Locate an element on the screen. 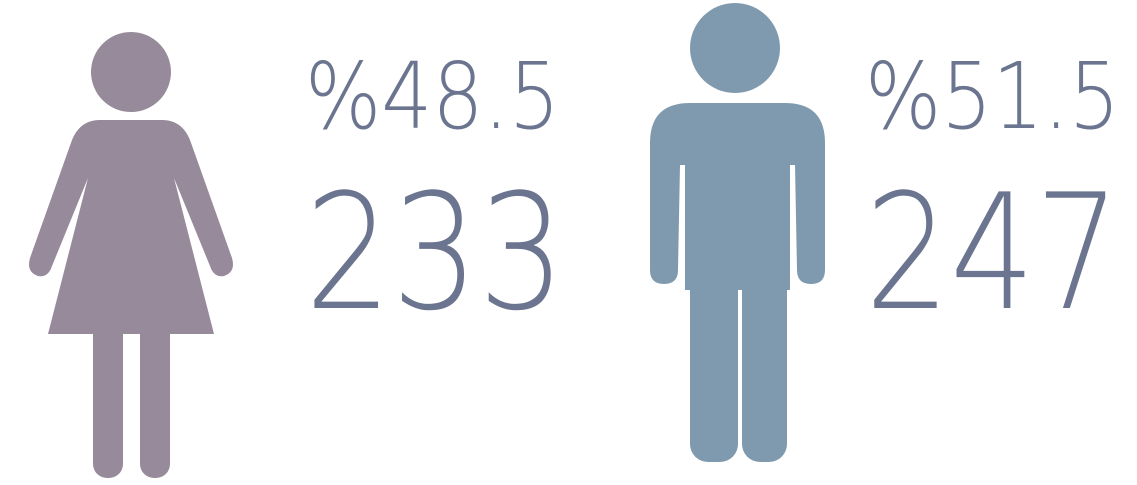  male-icon is located at coordinates (737, 232).